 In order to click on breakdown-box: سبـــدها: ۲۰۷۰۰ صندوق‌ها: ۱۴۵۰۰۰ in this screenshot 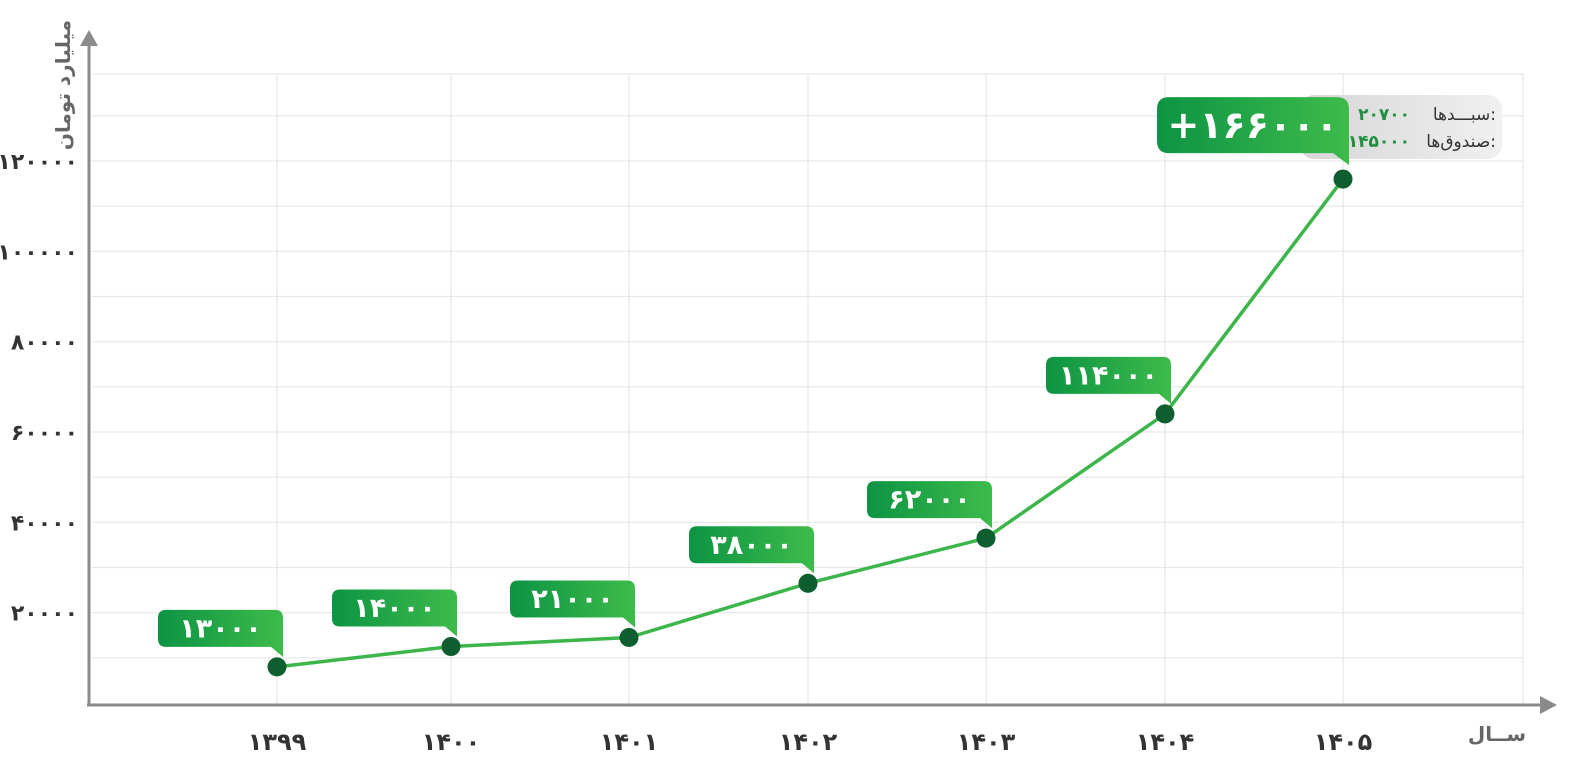, I will do `click(1401, 127)`.